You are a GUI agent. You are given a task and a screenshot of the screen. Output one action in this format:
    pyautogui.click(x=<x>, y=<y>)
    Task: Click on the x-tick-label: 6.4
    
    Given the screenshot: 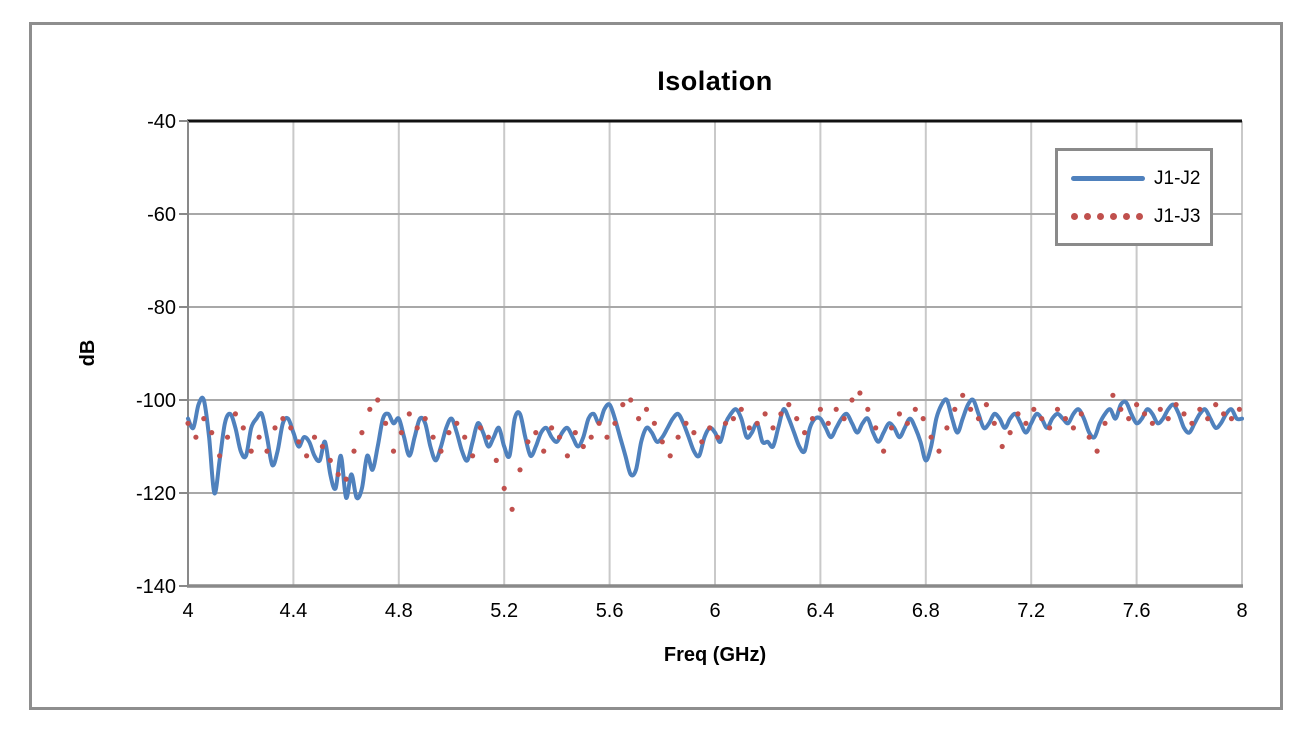 What is the action you would take?
    pyautogui.click(x=820, y=611)
    